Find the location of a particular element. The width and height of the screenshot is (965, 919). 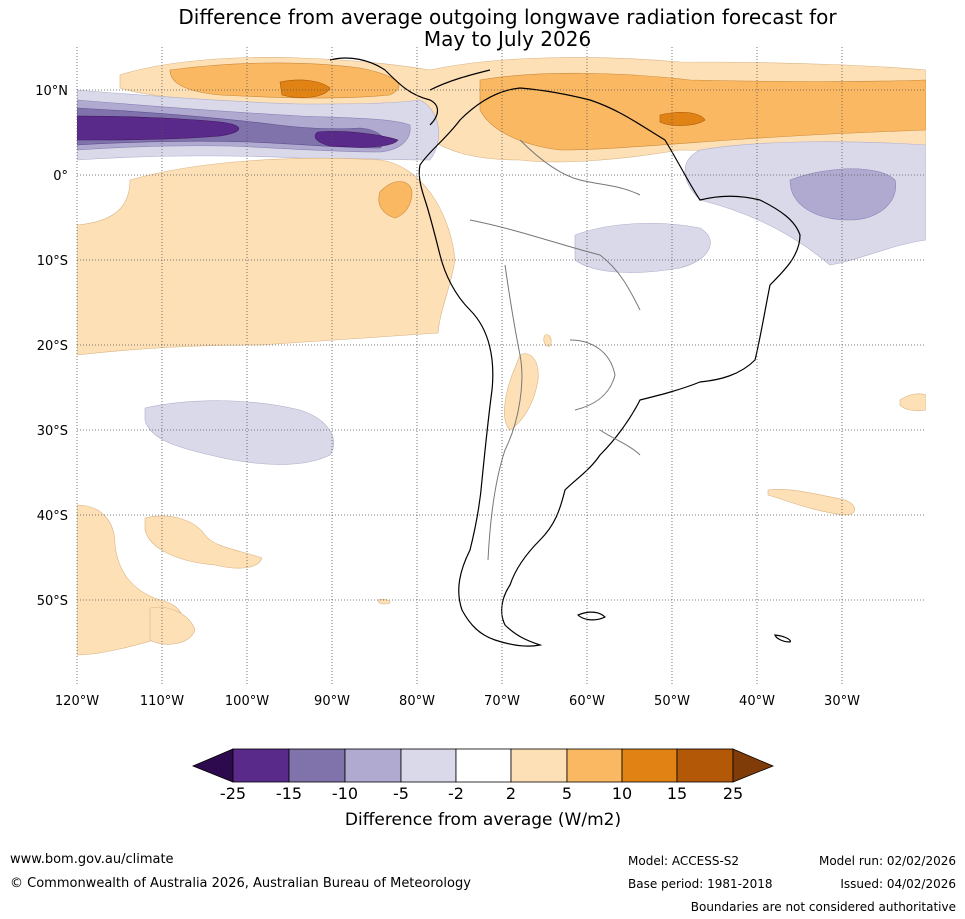

anomaly-region-orange-north-mid is located at coordinates (284, 80).